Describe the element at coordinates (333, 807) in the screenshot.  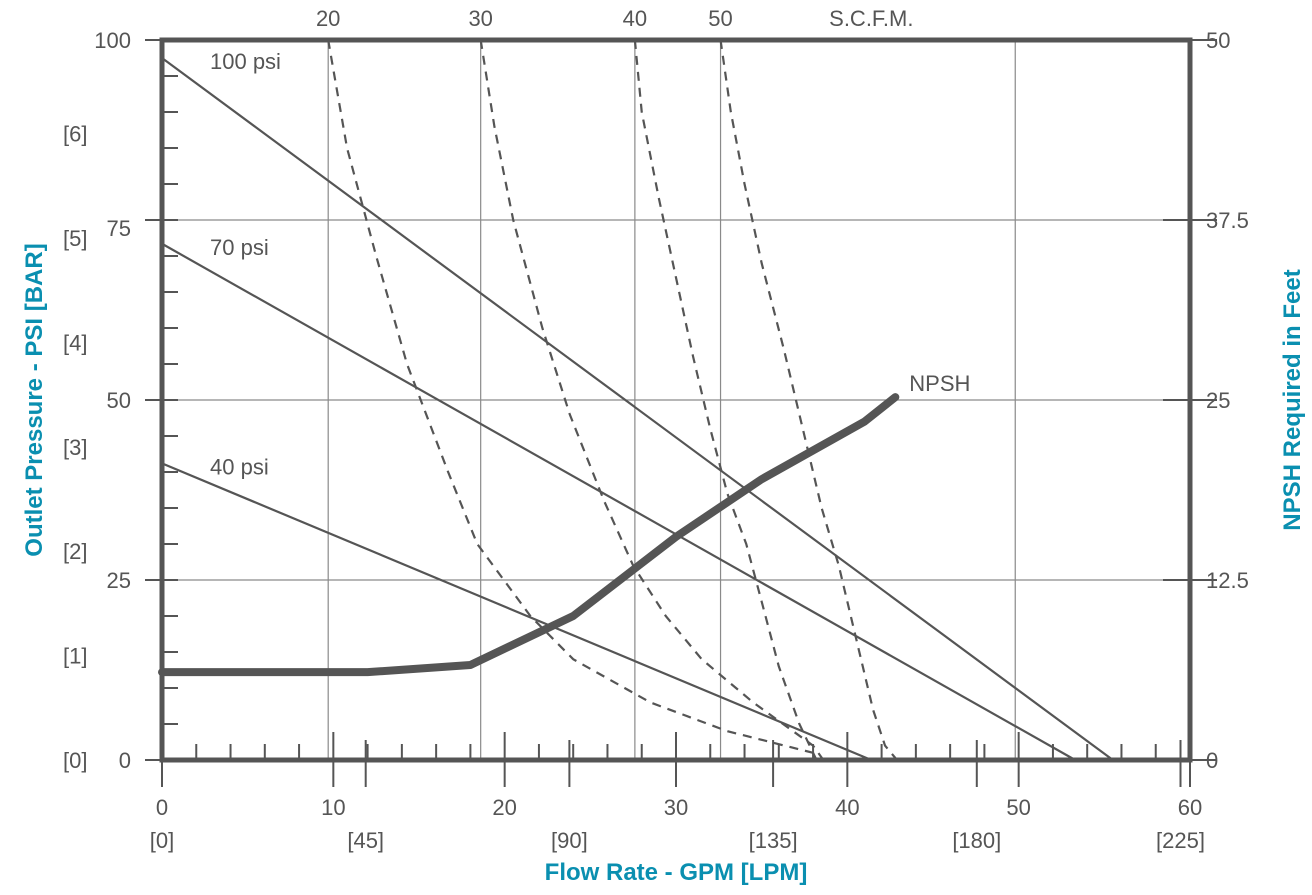
I see `x-tick-label-gpm: 10` at that location.